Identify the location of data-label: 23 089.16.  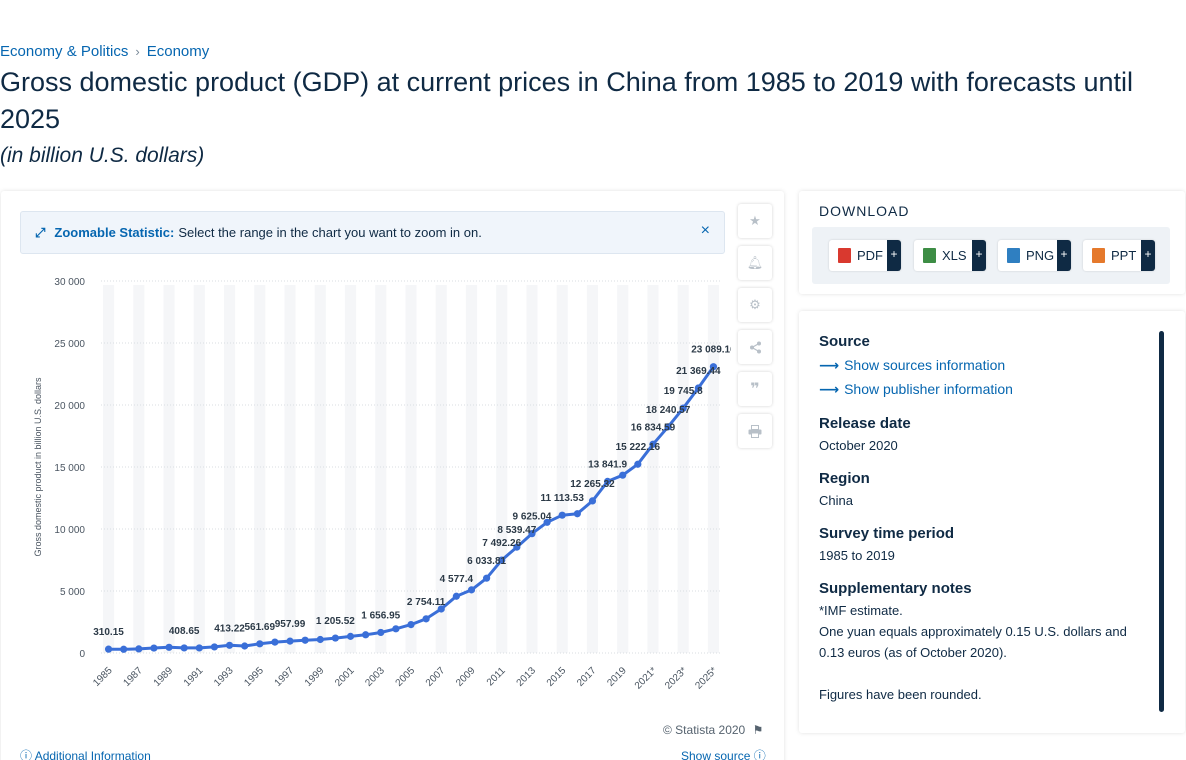
(711, 350).